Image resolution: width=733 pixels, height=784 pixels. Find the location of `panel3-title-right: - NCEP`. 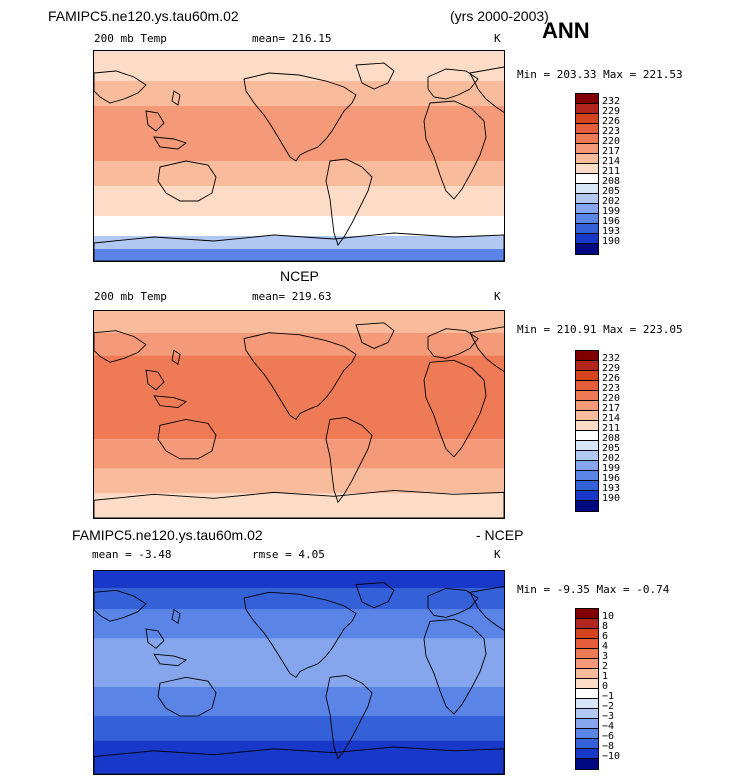

panel3-title-right: - NCEP is located at coordinates (500, 535).